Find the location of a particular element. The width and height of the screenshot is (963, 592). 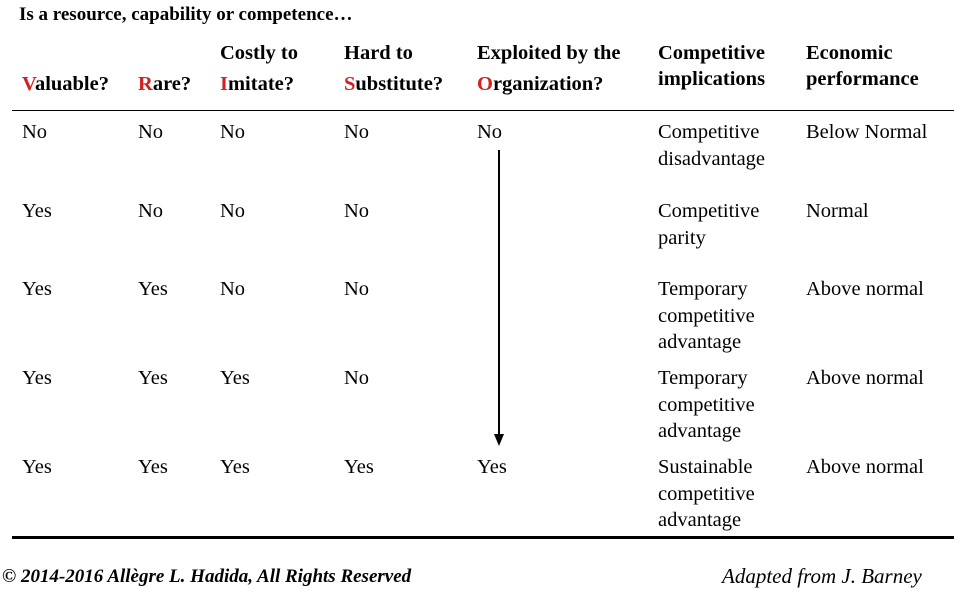

row3-valuable: Yes is located at coordinates (37, 289).